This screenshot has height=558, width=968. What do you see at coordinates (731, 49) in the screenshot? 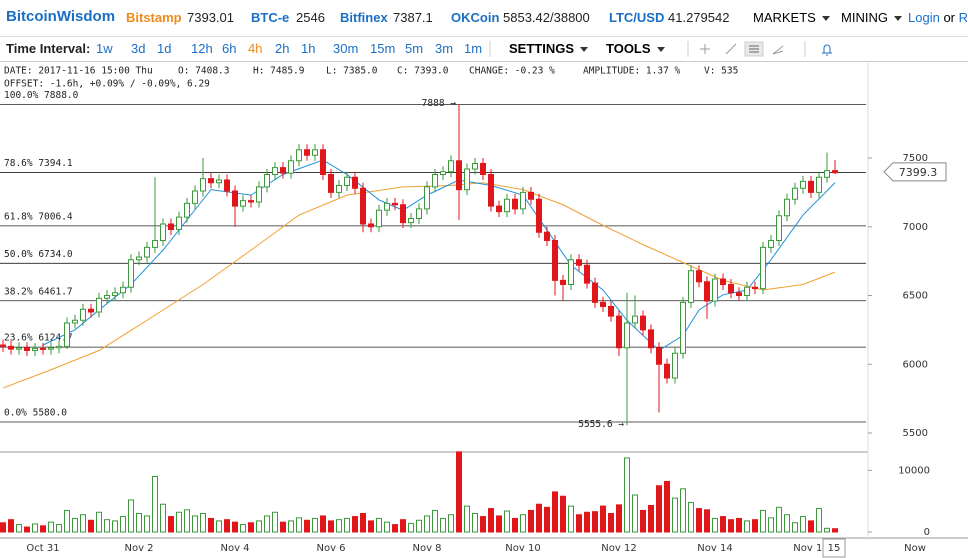
I see `line-icon` at bounding box center [731, 49].